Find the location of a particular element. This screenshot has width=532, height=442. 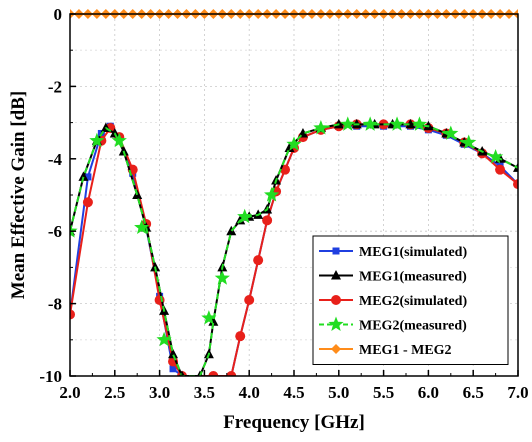

x-tick-label: 2.5 is located at coordinates (114, 392).